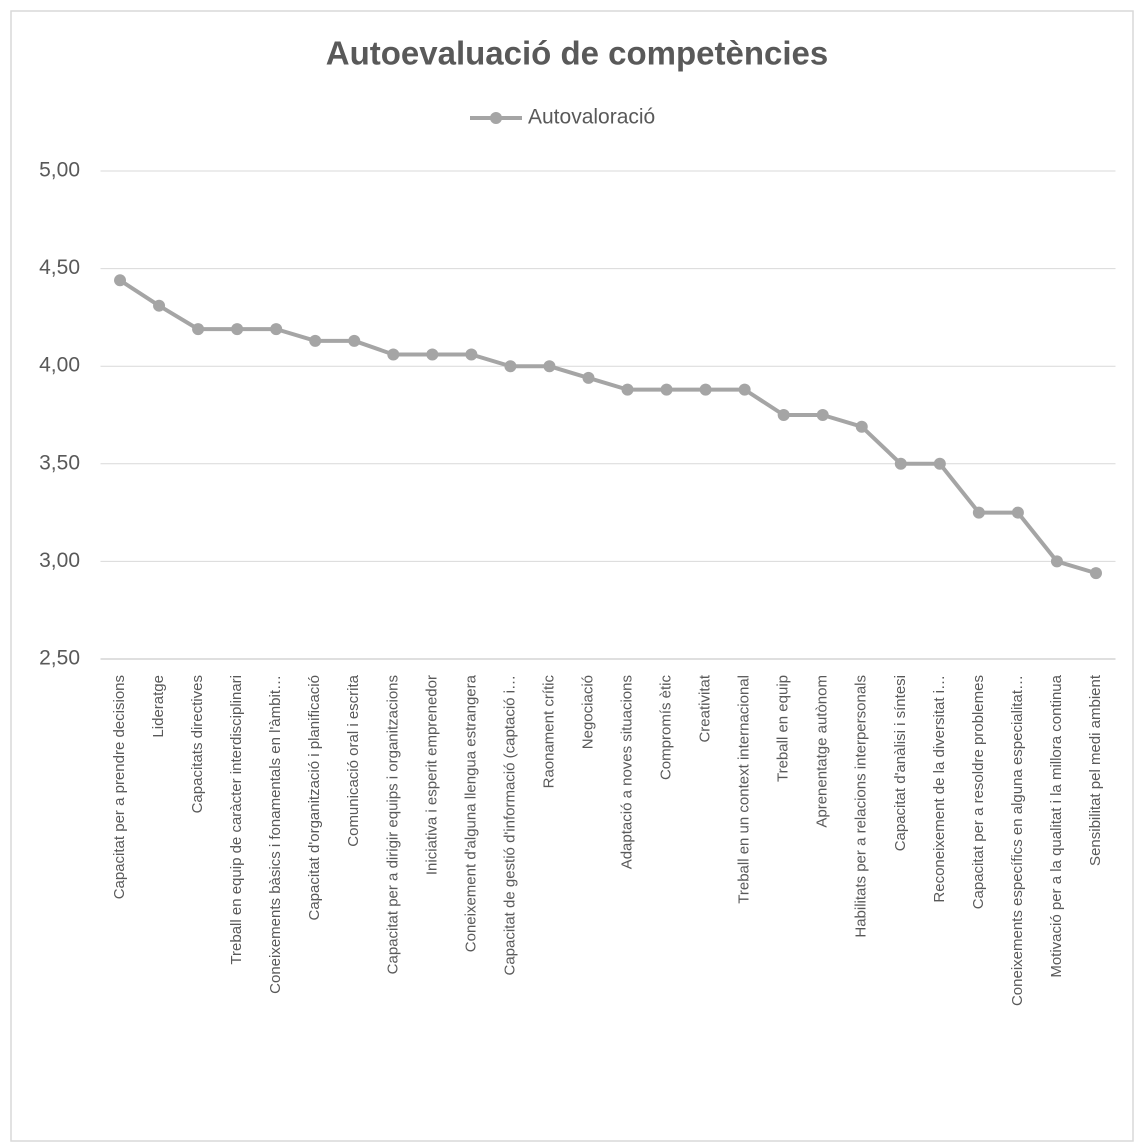 This screenshot has height=1142, width=1134. What do you see at coordinates (119, 787) in the screenshot?
I see `x-tick-label: Capacitat per a prendre decisions` at bounding box center [119, 787].